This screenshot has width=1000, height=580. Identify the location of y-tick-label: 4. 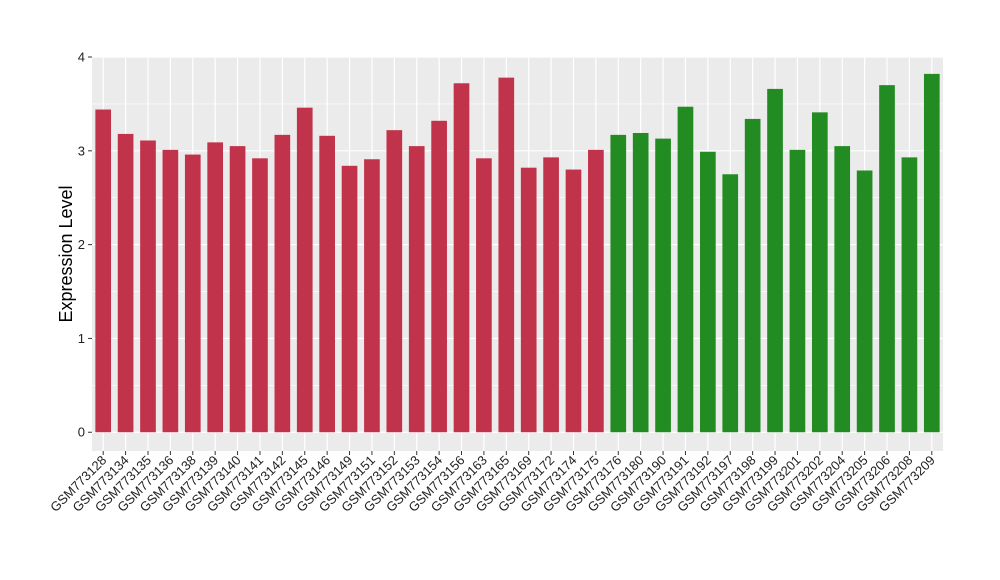
(81, 57).